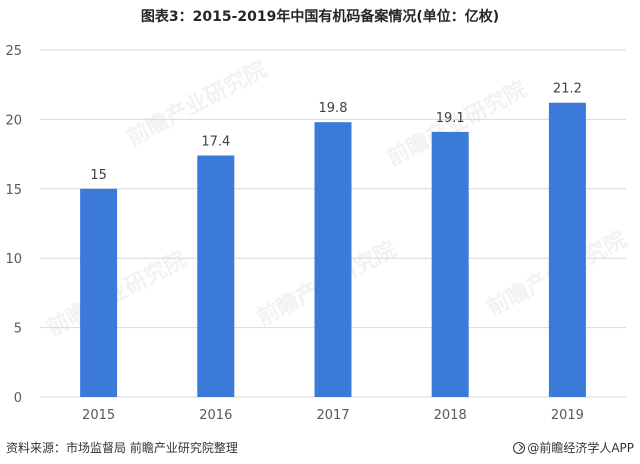 The height and width of the screenshot is (464, 640). Describe the element at coordinates (99, 292) in the screenshot. I see `bar-2015` at that location.